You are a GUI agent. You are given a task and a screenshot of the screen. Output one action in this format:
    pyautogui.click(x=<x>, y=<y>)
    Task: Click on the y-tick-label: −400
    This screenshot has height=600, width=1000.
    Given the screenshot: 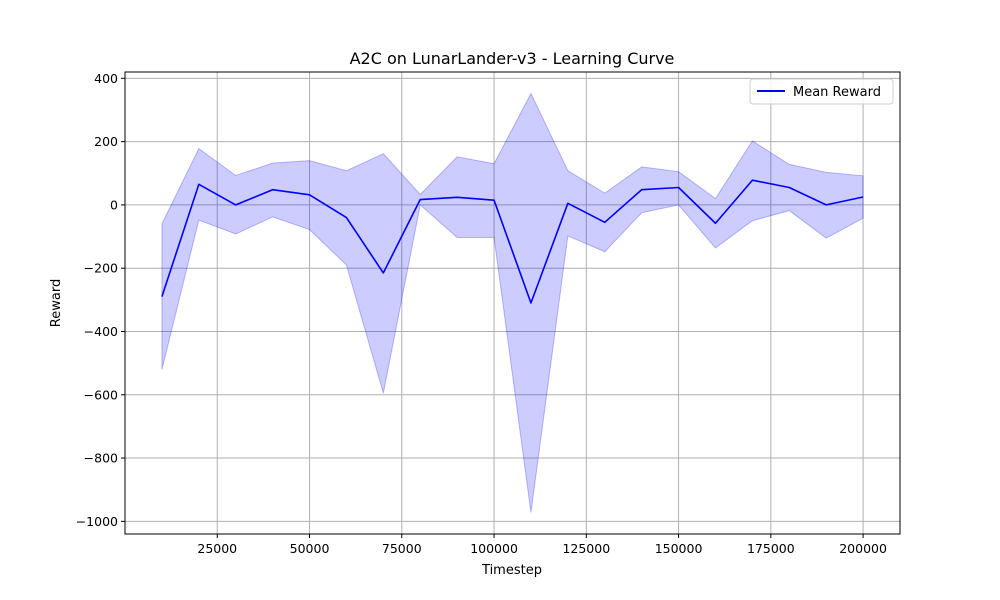 What is the action you would take?
    pyautogui.click(x=101, y=331)
    